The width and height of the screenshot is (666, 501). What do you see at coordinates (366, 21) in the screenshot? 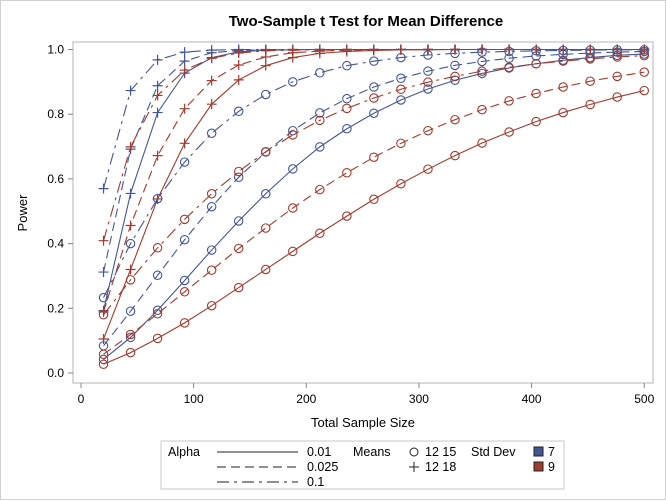
I see `chart-title: Two-Sample t Test for Mean Difference` at bounding box center [366, 21].